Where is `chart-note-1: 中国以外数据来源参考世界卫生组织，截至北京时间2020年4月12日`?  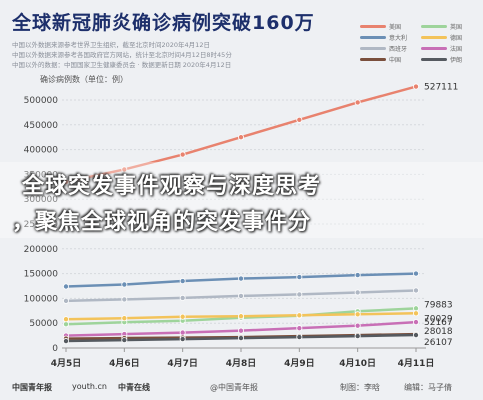 chart-note-1: 中国以外数据来源参考世界卫生组织，截至北京时间2020年4月12日 is located at coordinates (111, 45).